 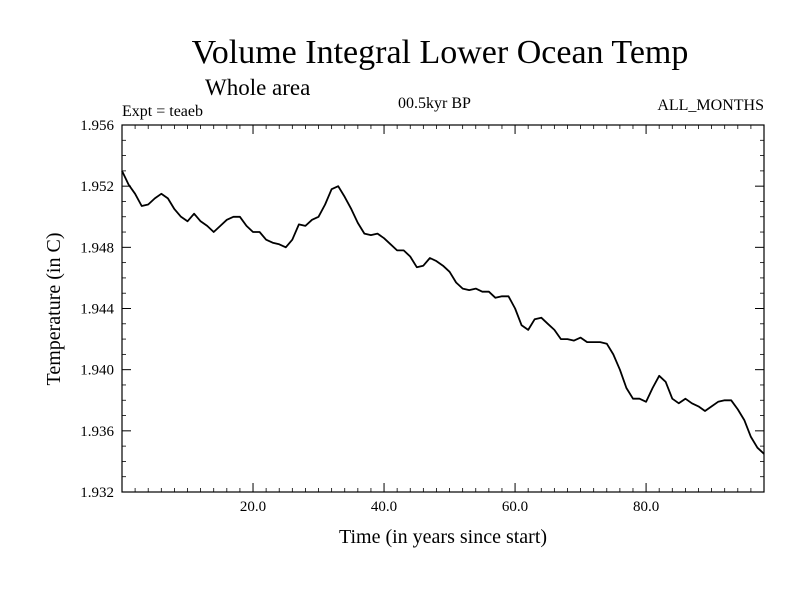 I want to click on y-tick-label: 1.952, so click(x=97, y=187).